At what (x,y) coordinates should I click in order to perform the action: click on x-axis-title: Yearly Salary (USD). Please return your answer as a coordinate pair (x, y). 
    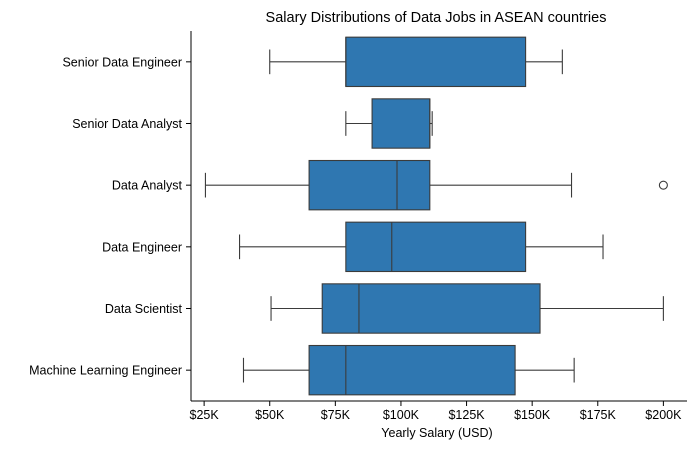
    Looking at the image, I should click on (436, 433).